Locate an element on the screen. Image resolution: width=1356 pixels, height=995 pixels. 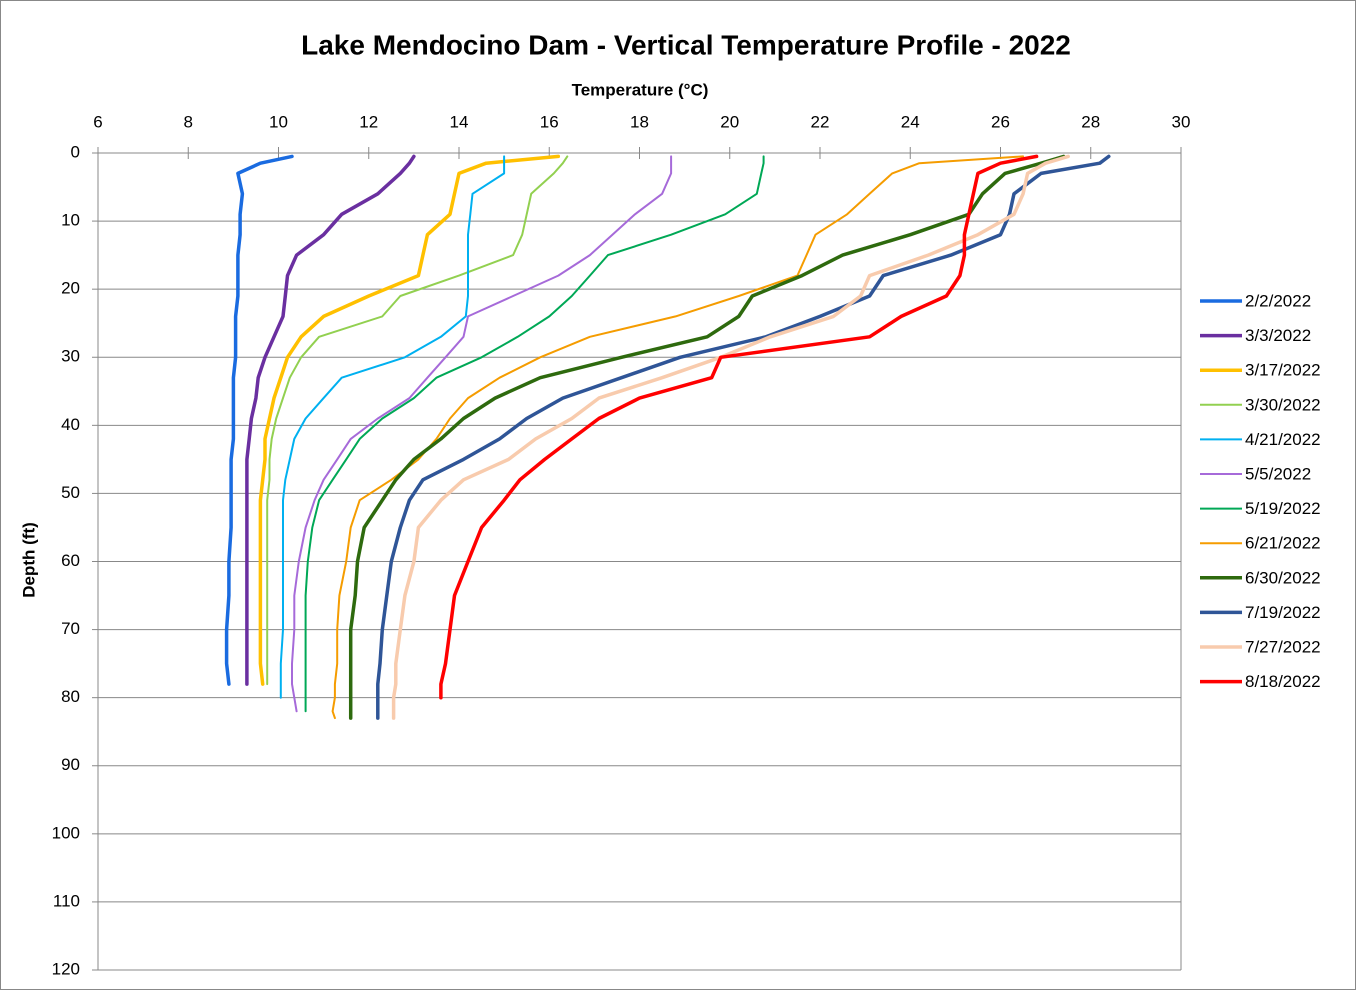
y-tick-label: 120 is located at coordinates (66, 968).